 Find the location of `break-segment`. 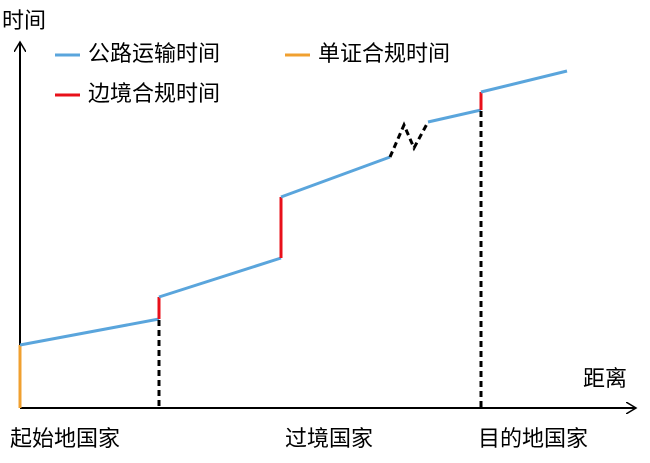

break-segment is located at coordinates (409, 139).